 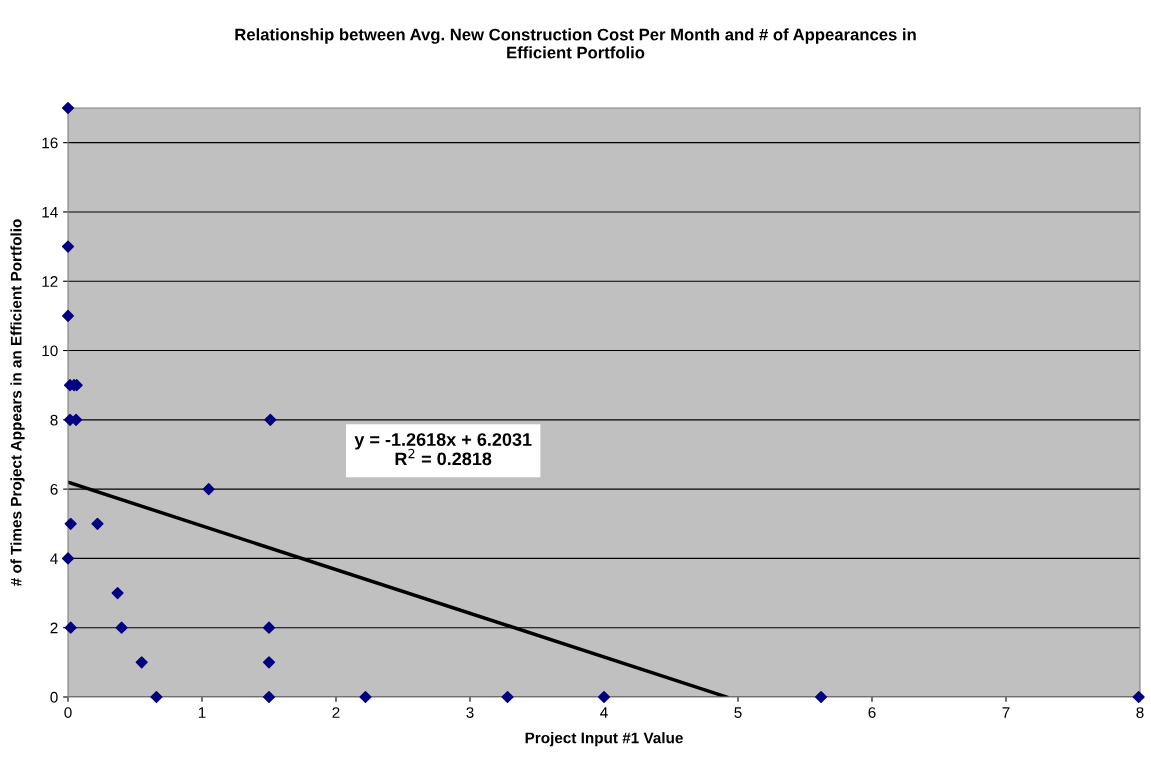 I want to click on x-tick-label: 3, so click(x=470, y=712).